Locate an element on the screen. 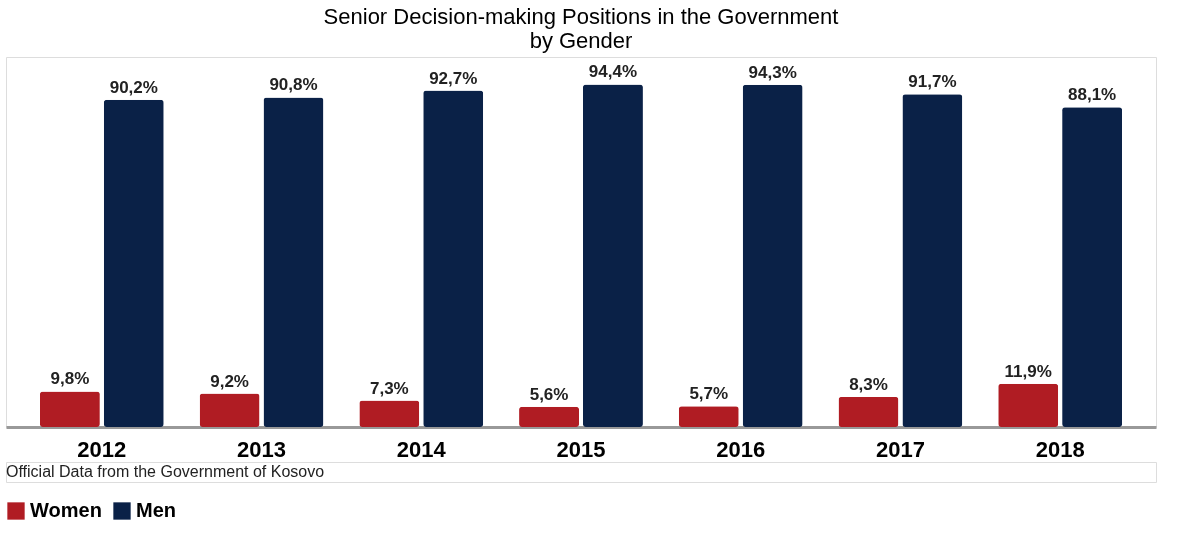  x-tick-label: 2013 is located at coordinates (262, 449).